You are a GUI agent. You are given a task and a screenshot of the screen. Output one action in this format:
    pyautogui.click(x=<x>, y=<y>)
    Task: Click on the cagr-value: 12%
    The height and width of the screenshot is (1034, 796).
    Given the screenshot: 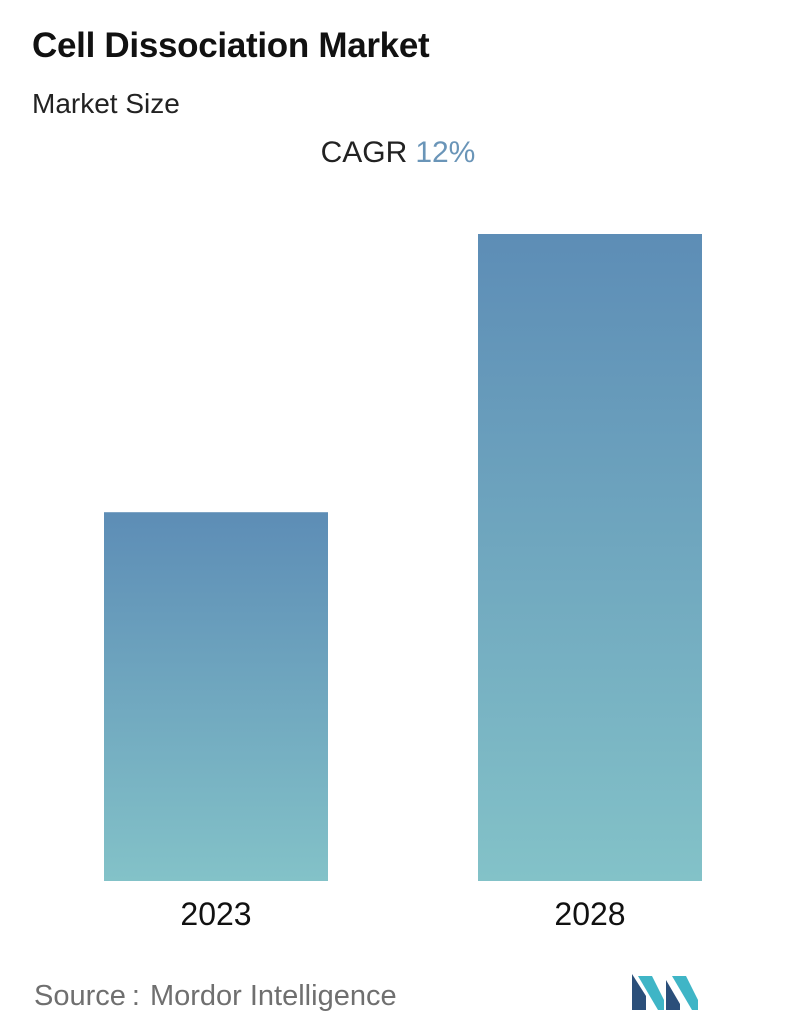 What is the action you would take?
    pyautogui.click(x=445, y=152)
    